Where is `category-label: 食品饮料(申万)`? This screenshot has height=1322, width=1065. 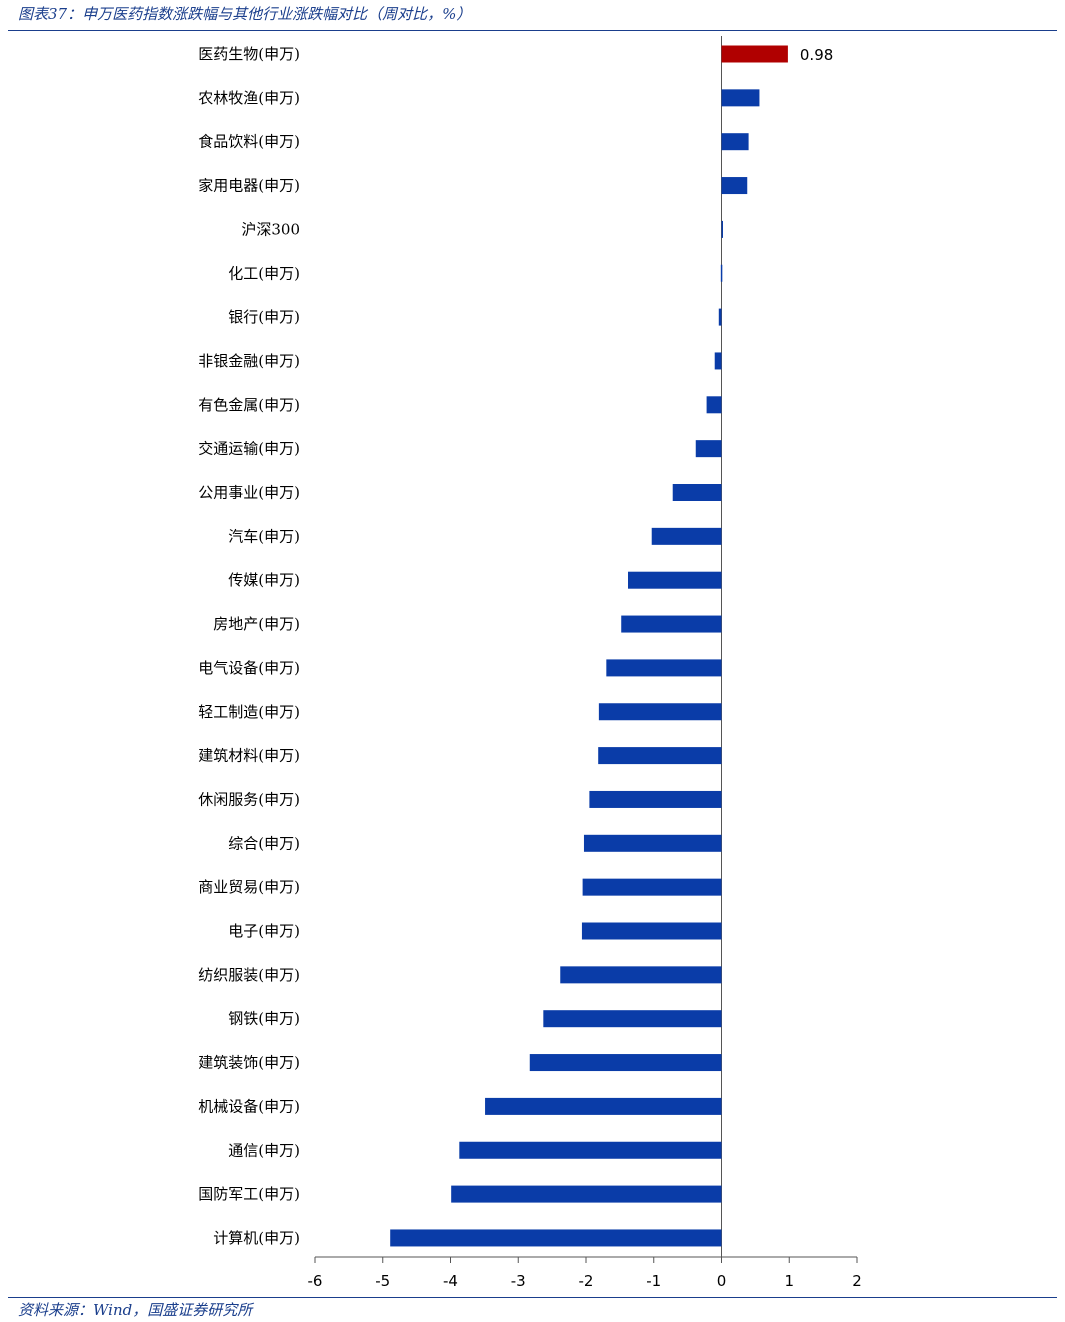 category-label: 食品饮料(申万) is located at coordinates (249, 142).